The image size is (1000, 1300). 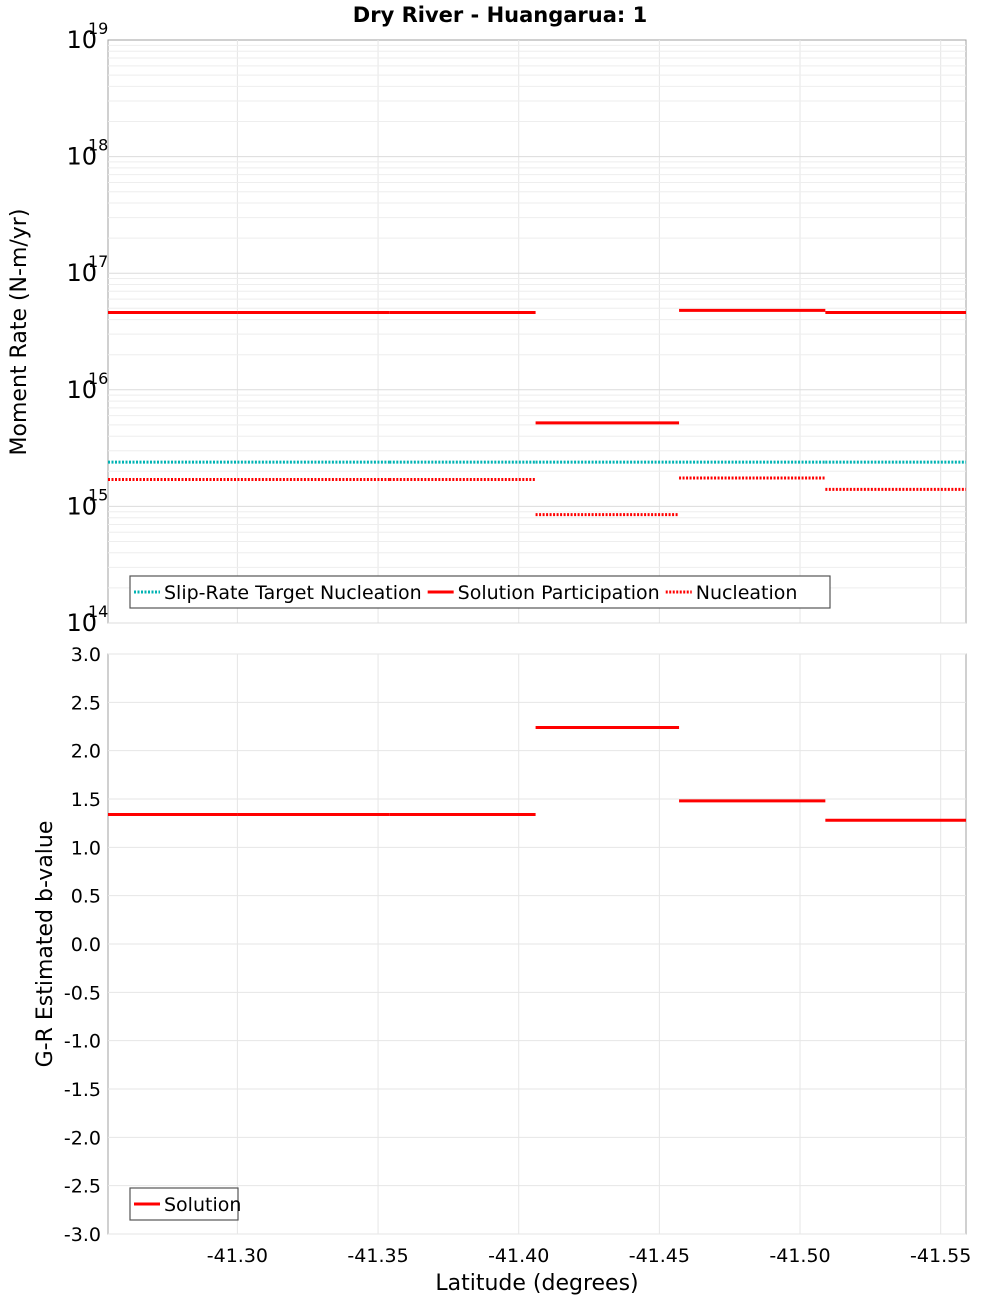 What do you see at coordinates (82, 1090) in the screenshot?
I see `y-tick-label: -1.5` at bounding box center [82, 1090].